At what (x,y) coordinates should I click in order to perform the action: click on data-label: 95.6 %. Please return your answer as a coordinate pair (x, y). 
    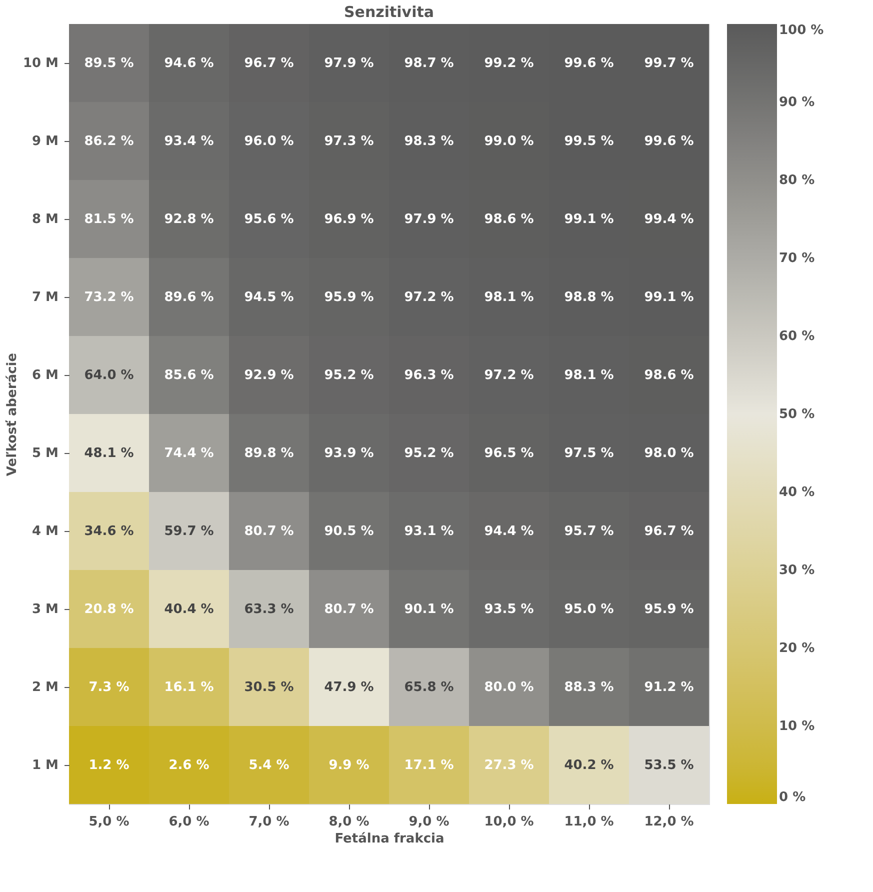
    Looking at the image, I should click on (269, 219).